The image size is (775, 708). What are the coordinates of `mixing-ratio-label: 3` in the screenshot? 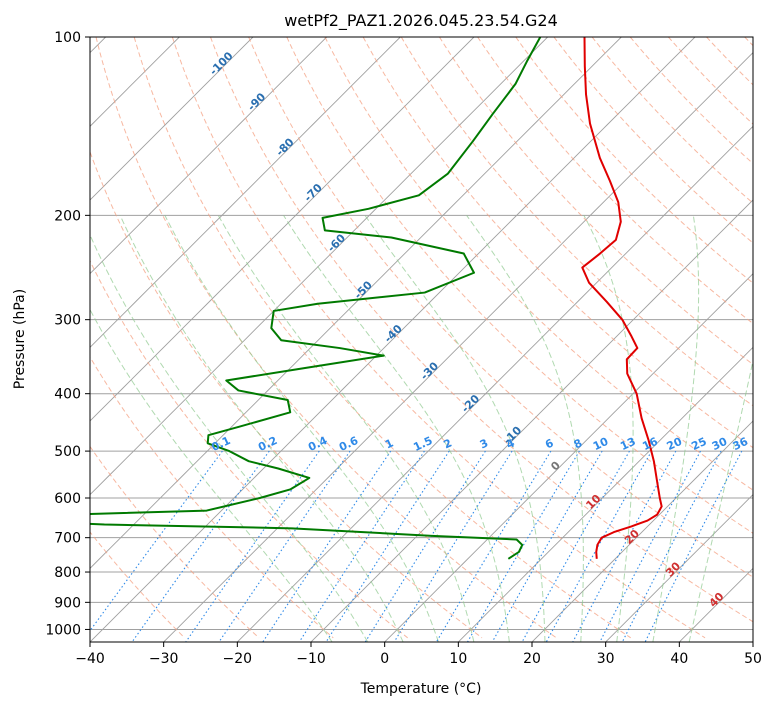 It's located at (484, 443).